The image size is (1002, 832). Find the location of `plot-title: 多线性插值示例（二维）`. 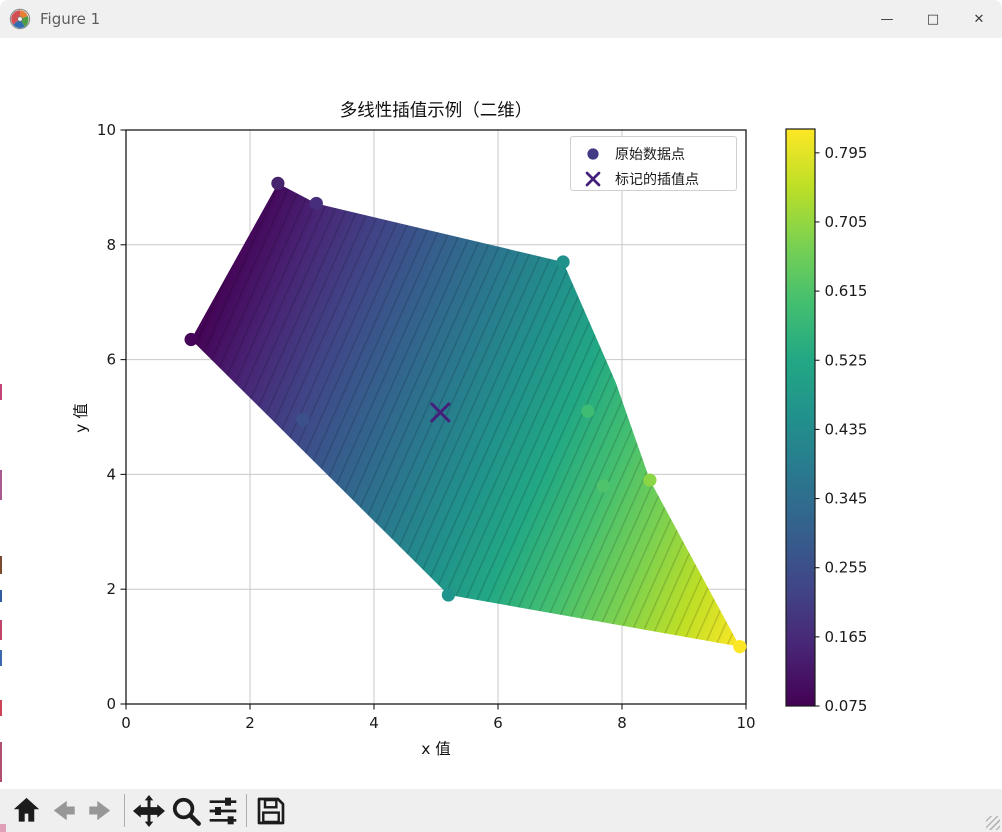

plot-title: 多线性插值示例（二维） is located at coordinates (436, 111).